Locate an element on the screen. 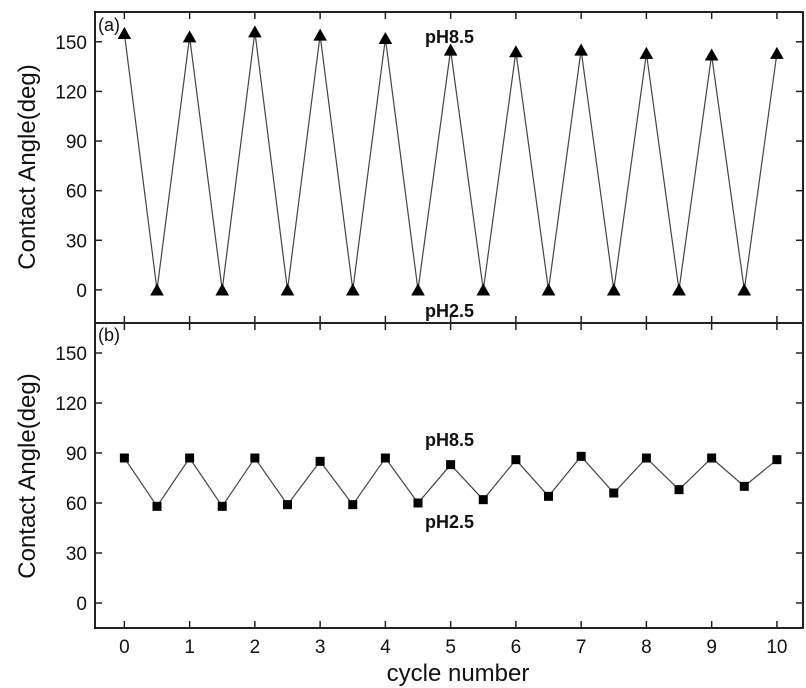 This screenshot has height=688, width=806. x-tick-label: 0 is located at coordinates (124, 647).